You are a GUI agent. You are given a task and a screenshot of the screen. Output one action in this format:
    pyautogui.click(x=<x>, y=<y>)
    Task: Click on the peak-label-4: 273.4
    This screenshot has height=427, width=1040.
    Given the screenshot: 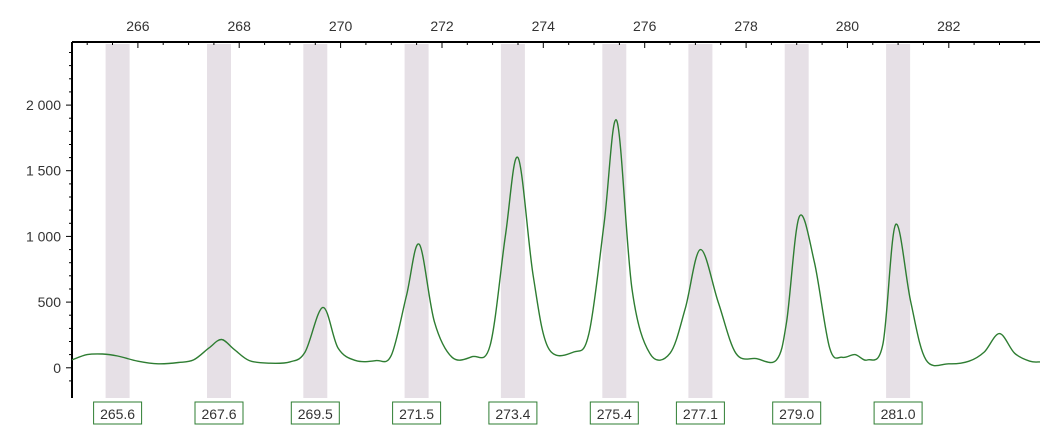 What is the action you would take?
    pyautogui.click(x=513, y=413)
    